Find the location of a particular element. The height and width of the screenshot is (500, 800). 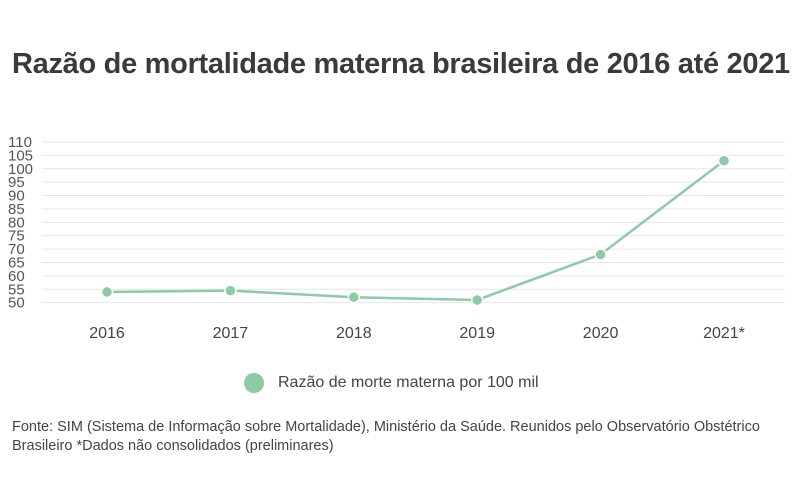

y-tick-label: 80 is located at coordinates (16, 222).